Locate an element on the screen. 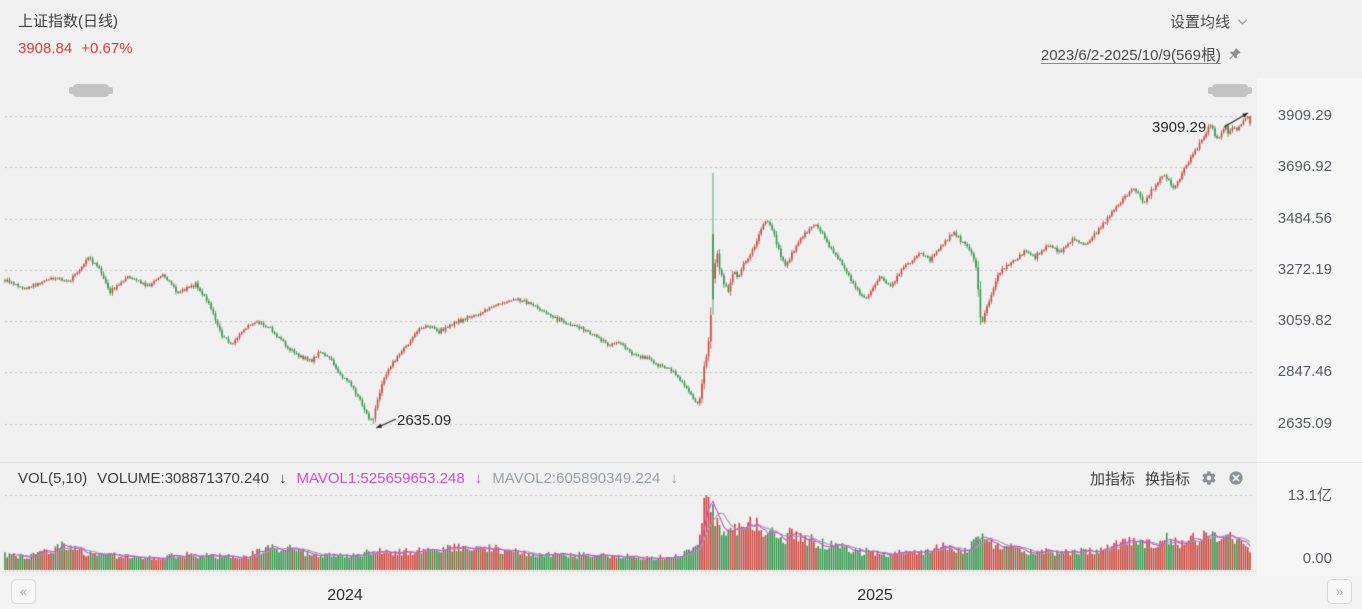 This screenshot has height=609, width=1362. price-axis-label: 3696.92 is located at coordinates (1304, 166).